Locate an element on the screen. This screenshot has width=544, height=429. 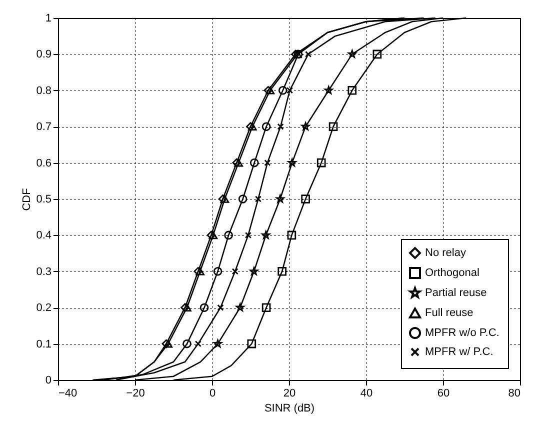
y-tick-label: 0.8 is located at coordinates (44, 90).